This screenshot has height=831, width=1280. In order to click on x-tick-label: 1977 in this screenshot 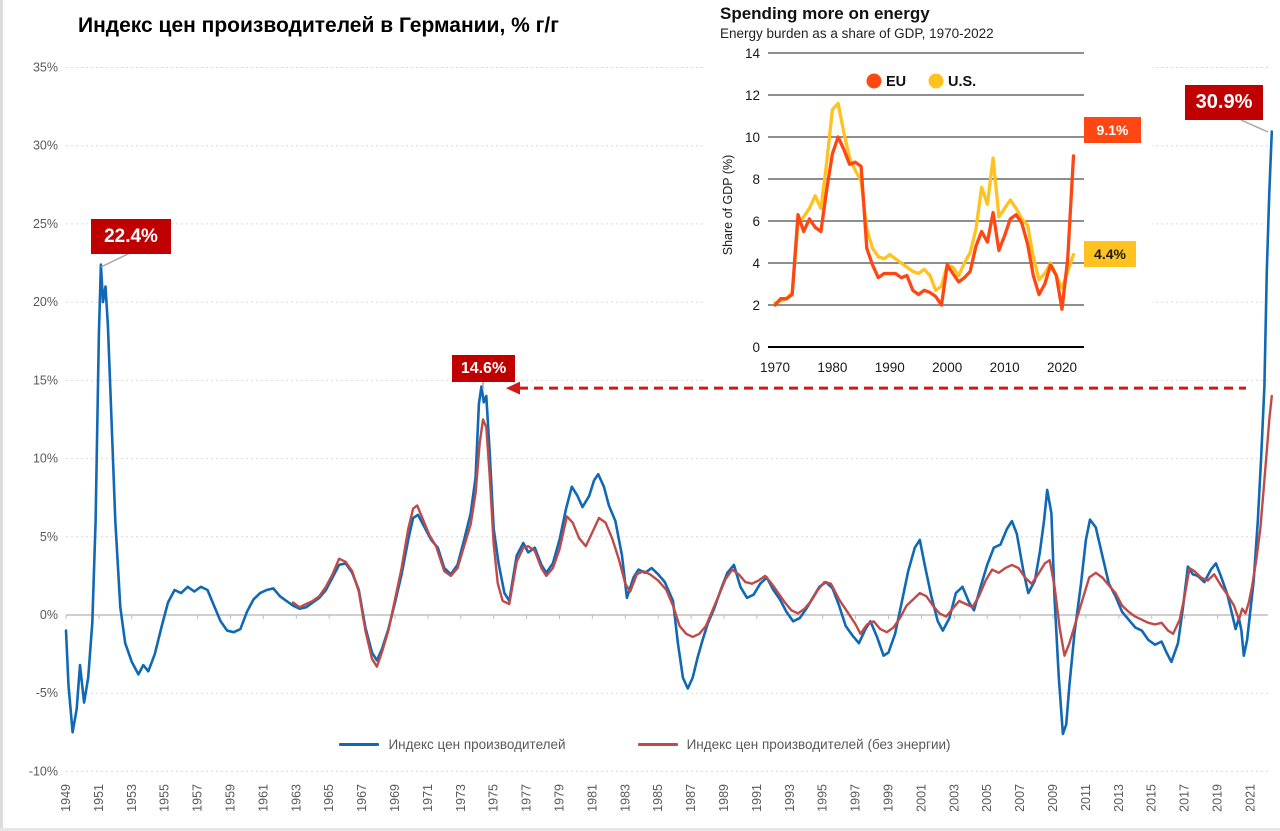, I will do `click(527, 798)`.